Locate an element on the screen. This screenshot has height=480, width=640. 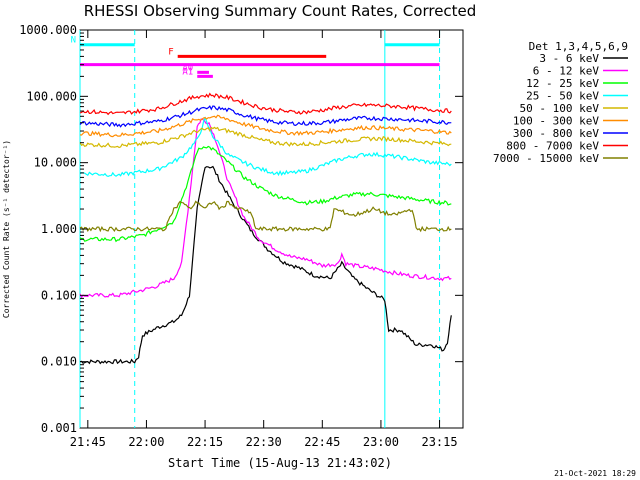
annotation-label-5: A1 is located at coordinates (187, 72).